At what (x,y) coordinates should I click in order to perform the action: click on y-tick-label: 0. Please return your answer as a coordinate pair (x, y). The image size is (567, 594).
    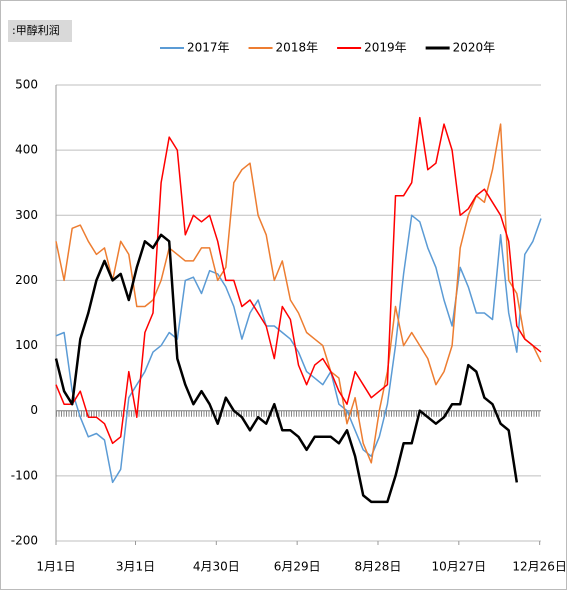
    Looking at the image, I should click on (34, 410).